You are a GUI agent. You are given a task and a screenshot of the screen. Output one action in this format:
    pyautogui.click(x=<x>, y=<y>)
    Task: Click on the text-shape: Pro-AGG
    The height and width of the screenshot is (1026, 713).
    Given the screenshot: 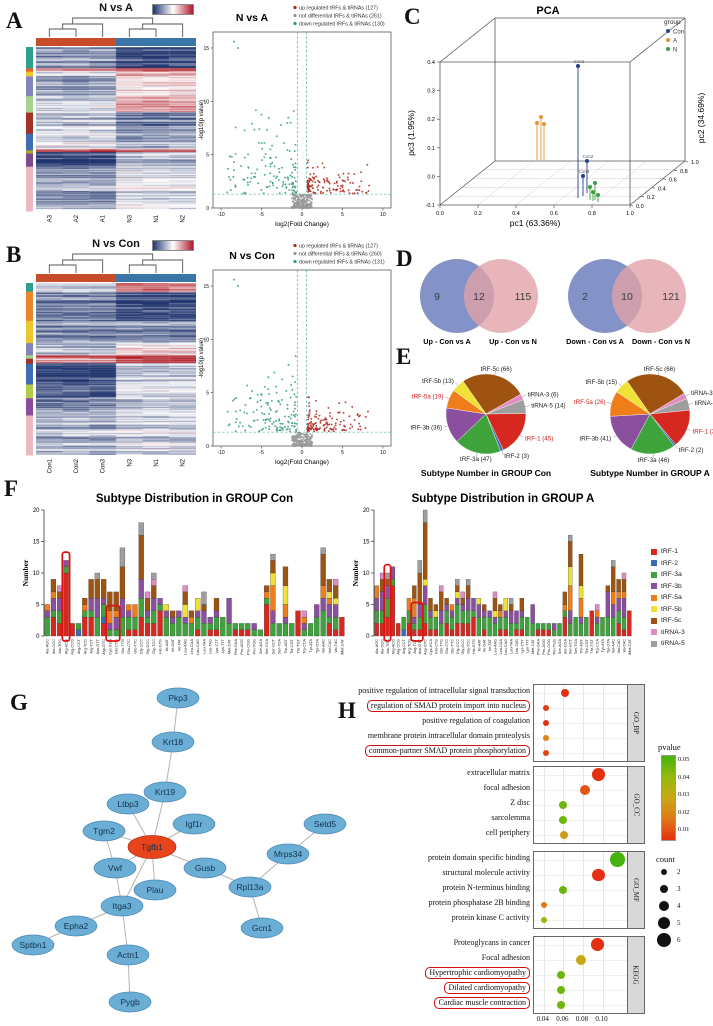 What is the action you would take?
    pyautogui.click(x=544, y=647)
    